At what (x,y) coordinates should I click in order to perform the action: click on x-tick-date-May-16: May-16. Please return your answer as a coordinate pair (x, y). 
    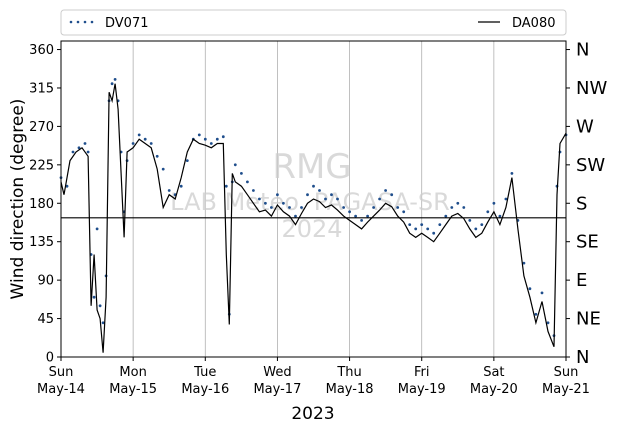
    Looking at the image, I should click on (205, 389).